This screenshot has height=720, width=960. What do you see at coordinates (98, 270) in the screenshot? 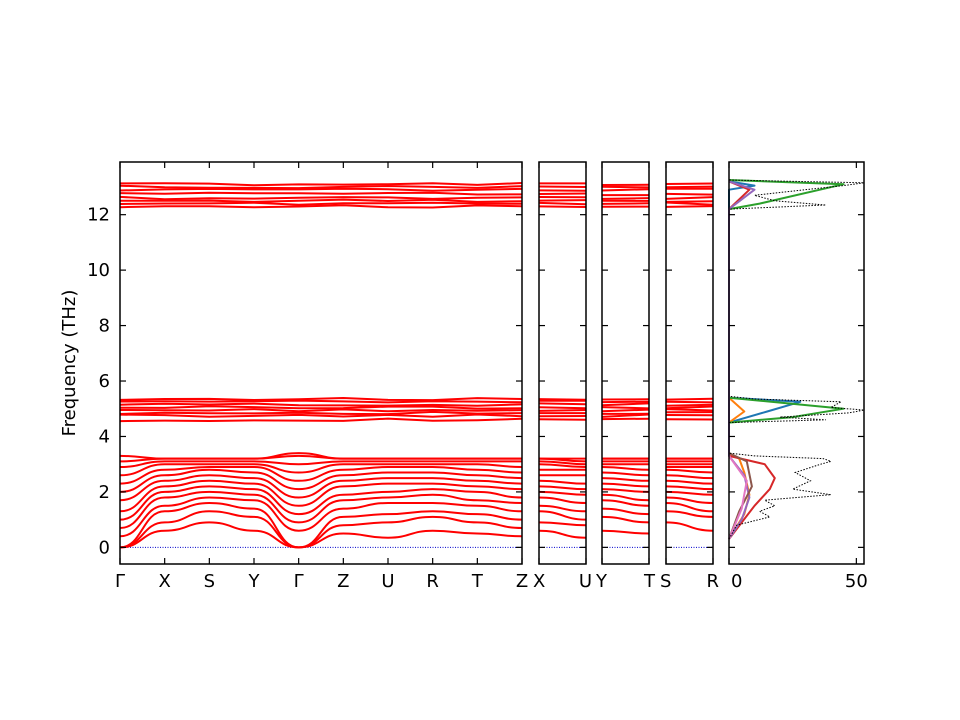
I see `y-tick-label: 10` at bounding box center [98, 270].